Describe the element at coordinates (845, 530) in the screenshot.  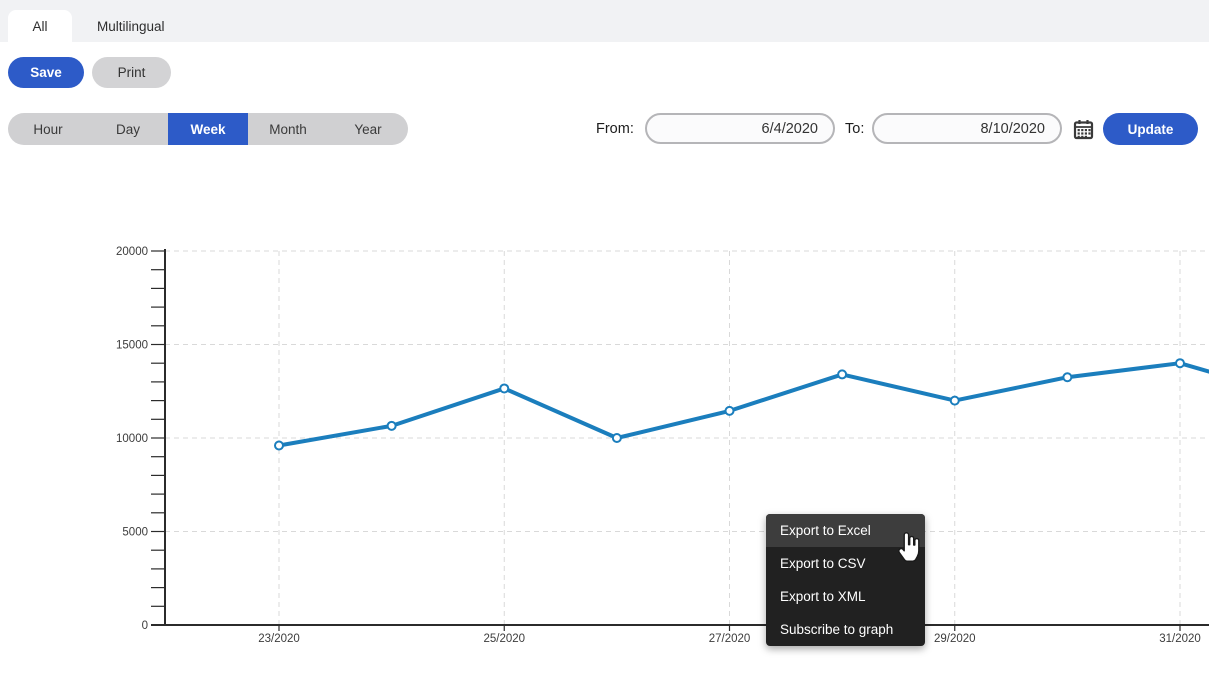
I see `menu-item-export-to-excel: Export to Excel` at that location.